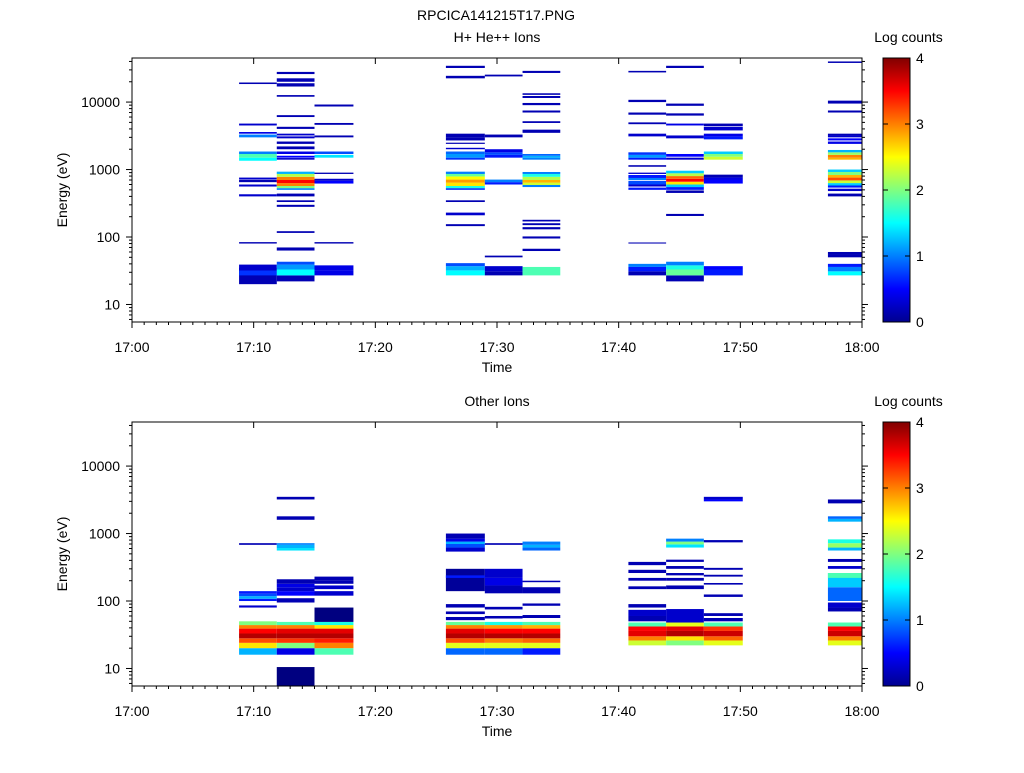 This screenshot has width=1024, height=773. What do you see at coordinates (104, 170) in the screenshot?
I see `y-tick-label: 1000` at bounding box center [104, 170].